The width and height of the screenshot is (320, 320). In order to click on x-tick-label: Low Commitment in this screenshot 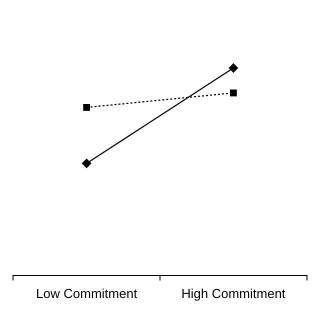, I will do `click(87, 293)`.